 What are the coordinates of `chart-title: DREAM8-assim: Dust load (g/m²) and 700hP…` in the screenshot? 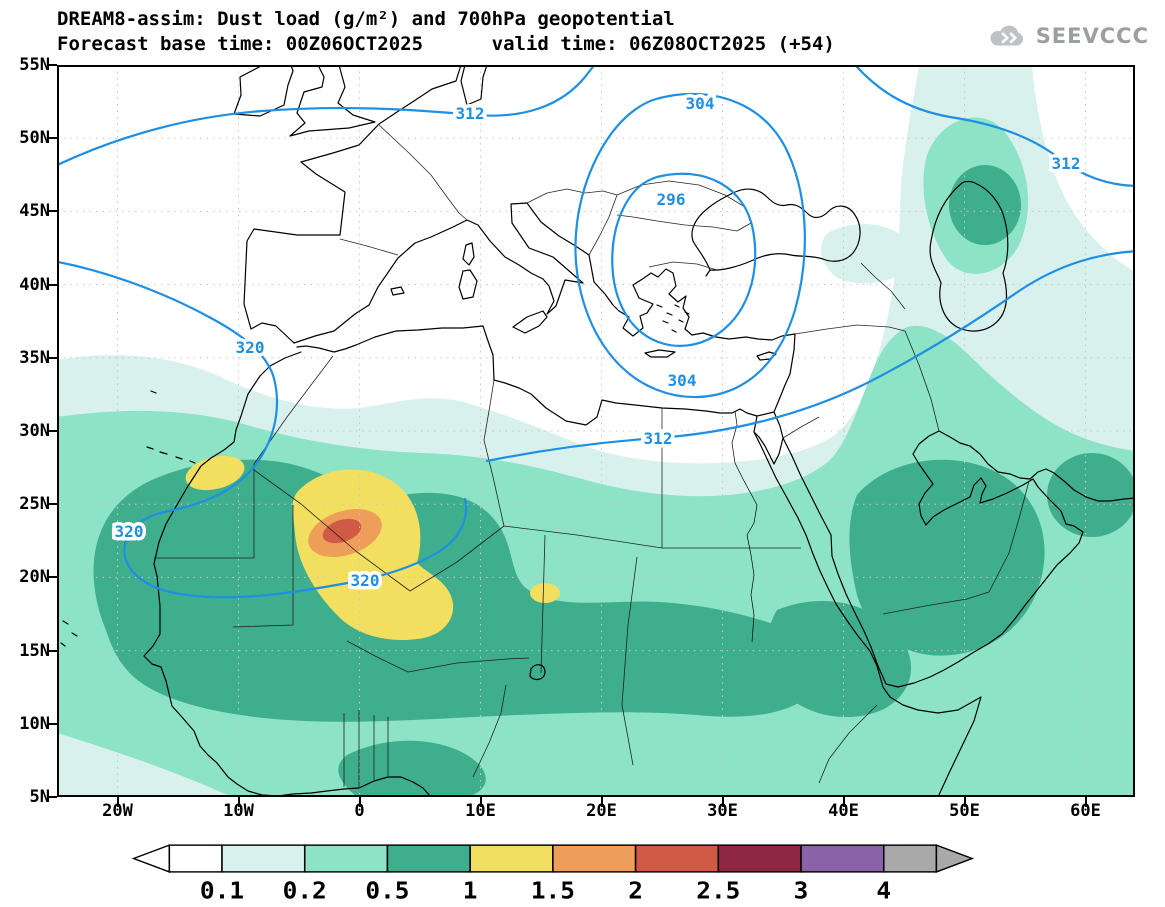 It's located at (366, 19).